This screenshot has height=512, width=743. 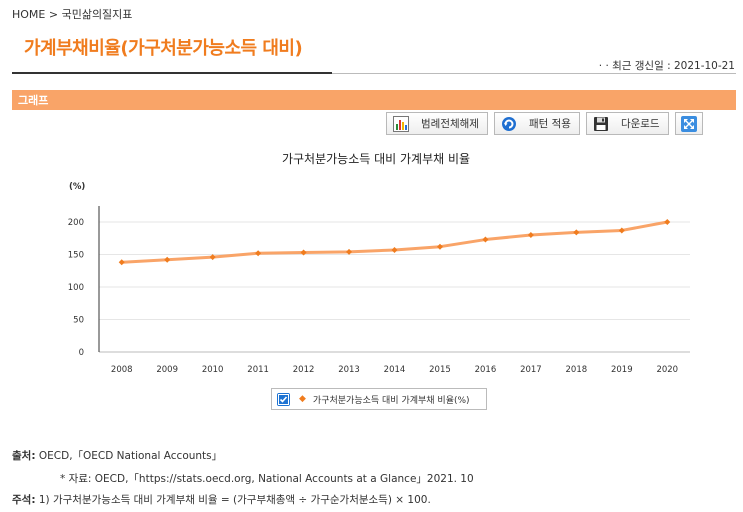 What do you see at coordinates (81, 353) in the screenshot?
I see `y-tick-label: 0` at bounding box center [81, 353].